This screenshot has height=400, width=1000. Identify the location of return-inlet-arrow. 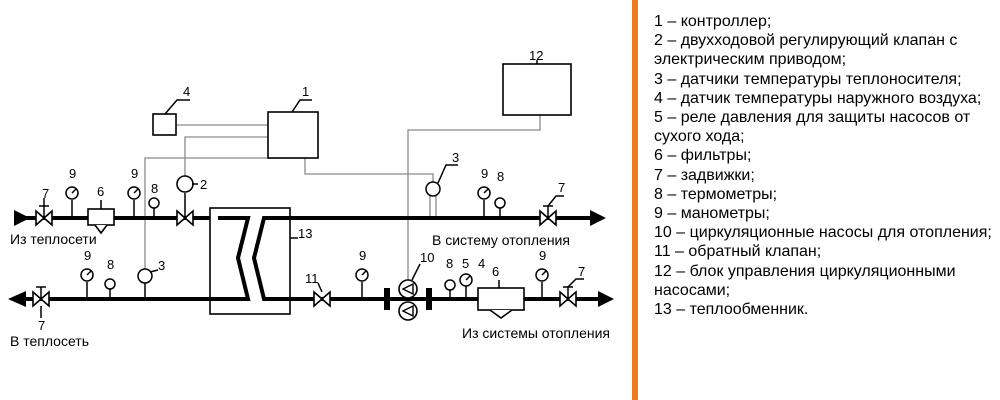
(606, 299).